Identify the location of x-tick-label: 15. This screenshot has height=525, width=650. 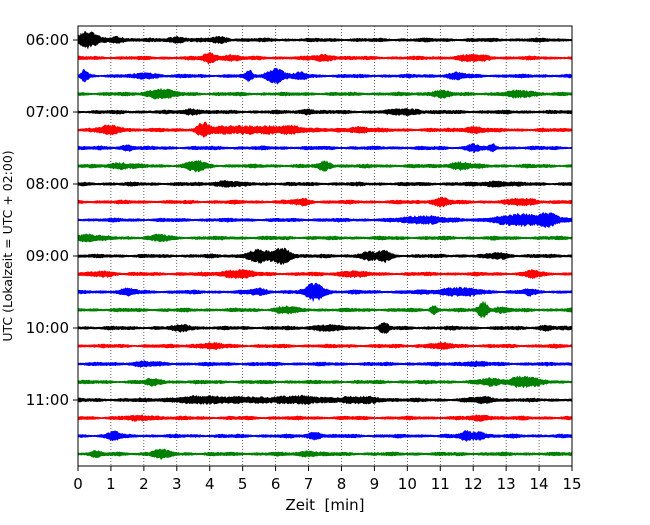
(571, 484).